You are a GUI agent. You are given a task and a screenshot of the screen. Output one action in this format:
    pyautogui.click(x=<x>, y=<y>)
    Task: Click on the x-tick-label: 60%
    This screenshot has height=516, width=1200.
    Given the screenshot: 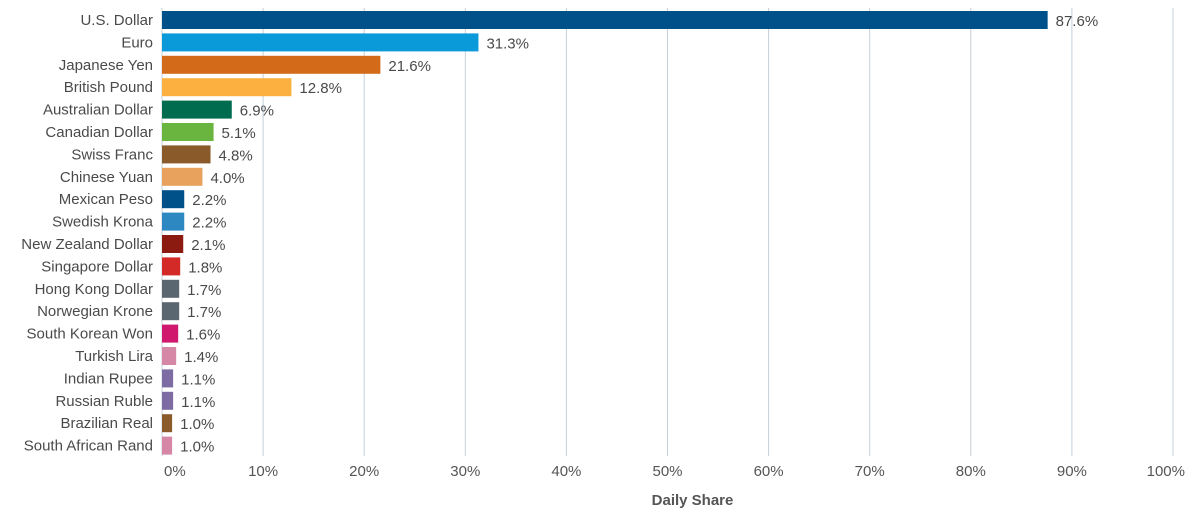 What is the action you would take?
    pyautogui.click(x=769, y=471)
    